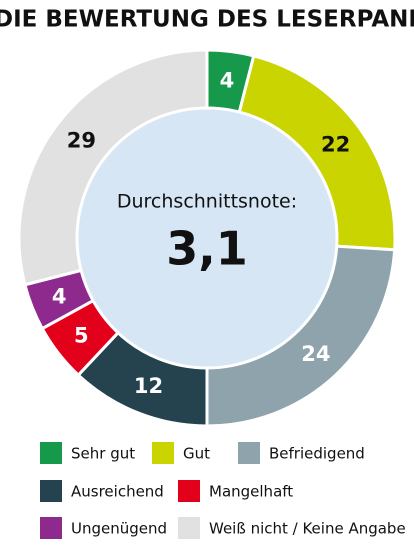  Describe the element at coordinates (119, 529) in the screenshot. I see `legend-label: Ungenügend` at that location.